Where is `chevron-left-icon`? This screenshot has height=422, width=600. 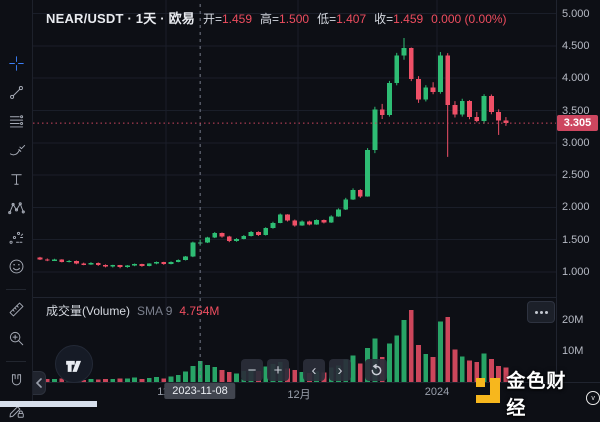 chevron-left-icon is located at coordinates (38, 383).